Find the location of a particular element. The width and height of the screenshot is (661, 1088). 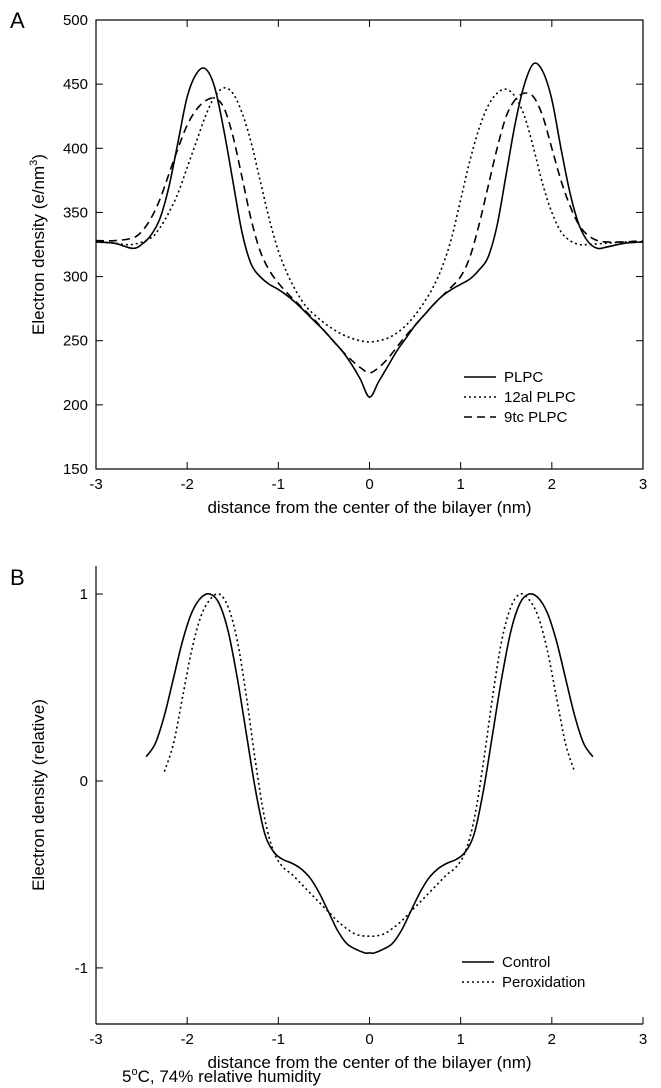

legend-label: PLPC is located at coordinates (523, 377).